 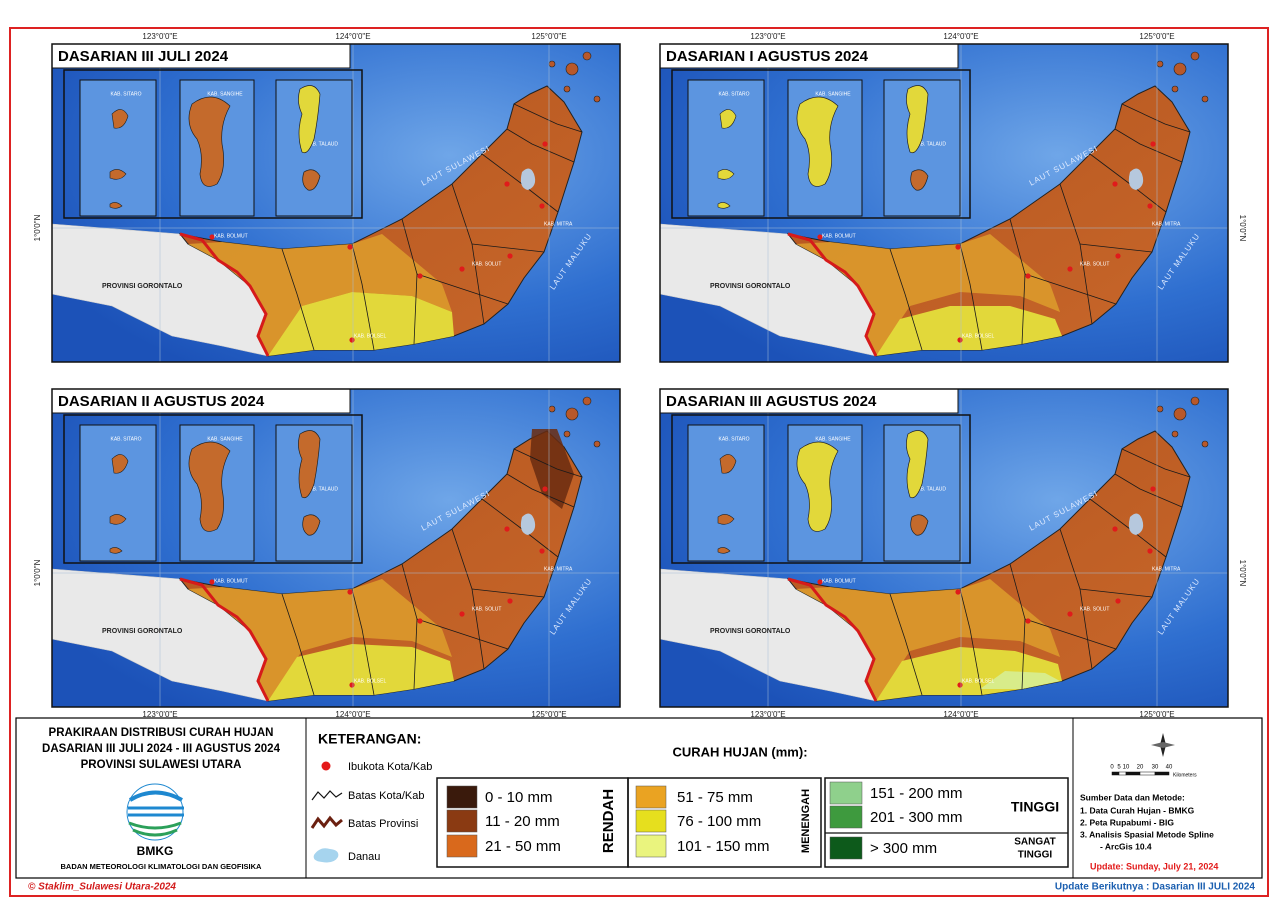 I want to click on arrow-ew, so click(x=1163, y=745).